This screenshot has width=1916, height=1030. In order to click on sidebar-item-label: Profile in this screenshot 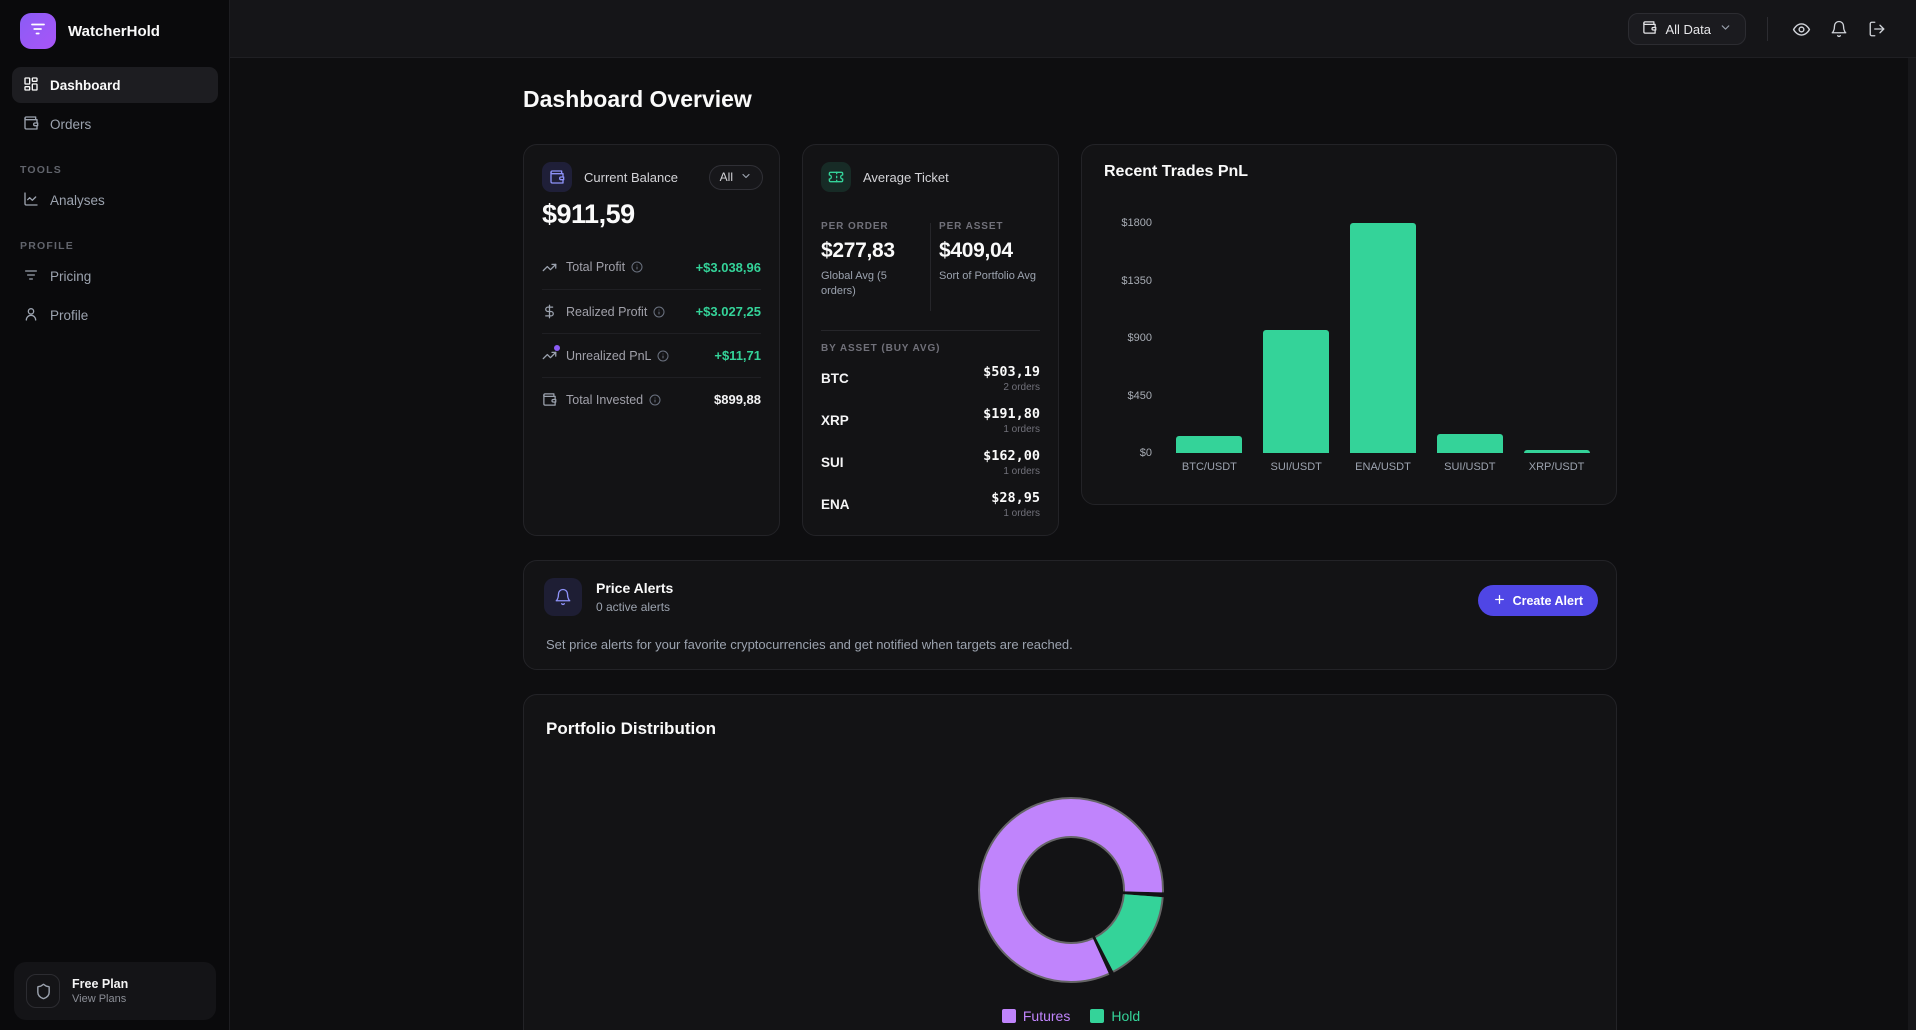, I will do `click(69, 315)`.